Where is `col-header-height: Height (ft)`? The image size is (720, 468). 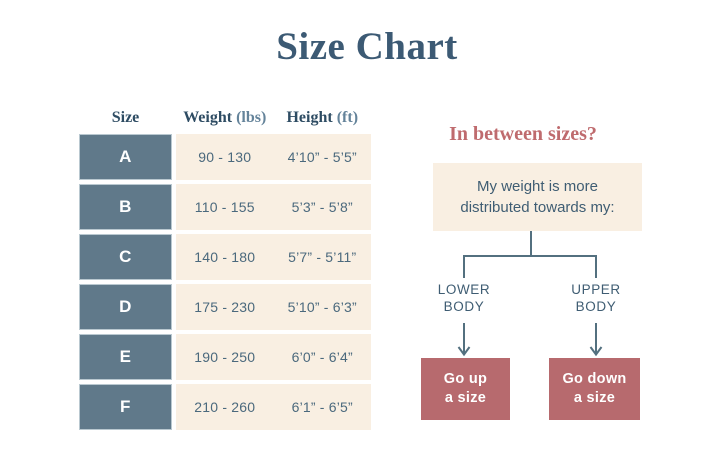
col-header-height: Height (ft) is located at coordinates (323, 118).